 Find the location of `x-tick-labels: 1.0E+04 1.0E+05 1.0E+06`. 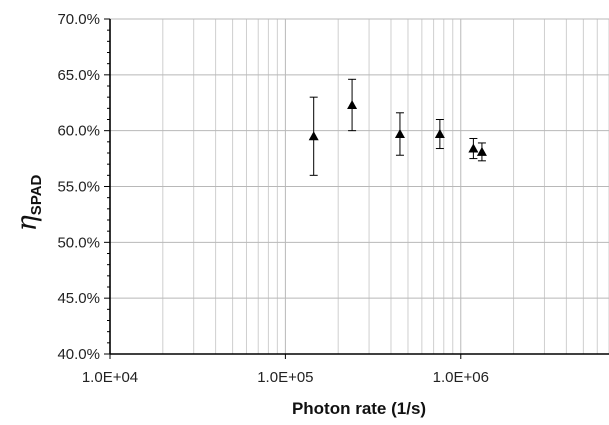

x-tick-labels: 1.0E+04 1.0E+05 1.0E+06 is located at coordinates (285, 377).